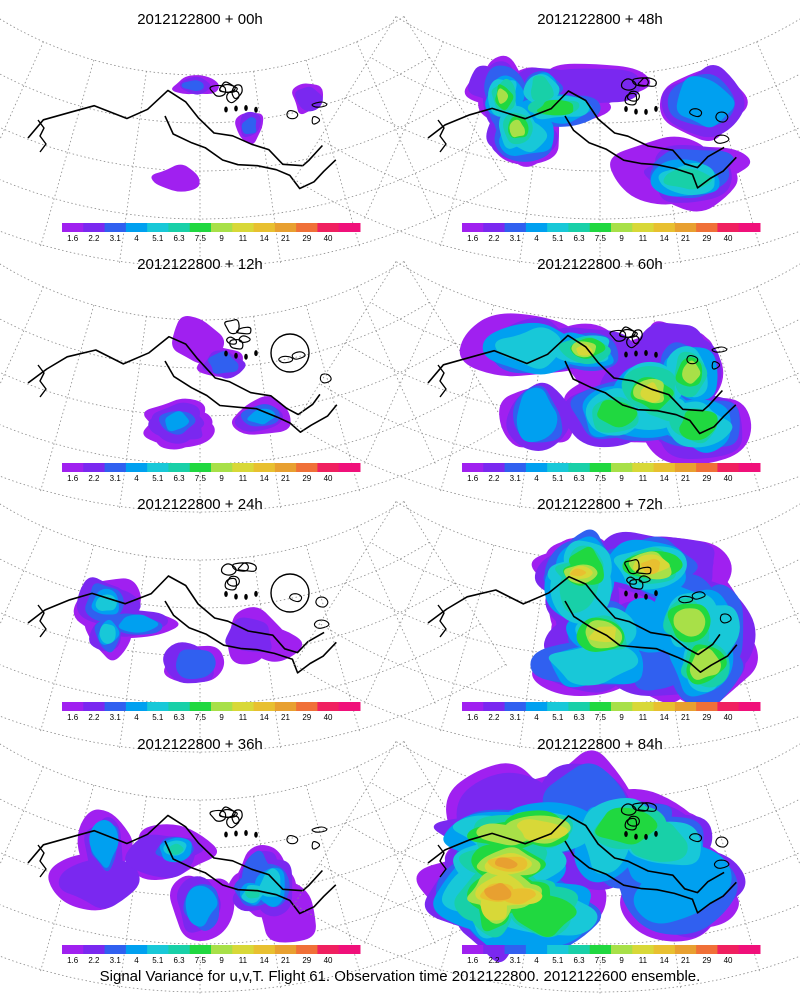 This screenshot has width=800, height=1000. I want to click on colorbar-tick-label: 5.1, so click(558, 238).